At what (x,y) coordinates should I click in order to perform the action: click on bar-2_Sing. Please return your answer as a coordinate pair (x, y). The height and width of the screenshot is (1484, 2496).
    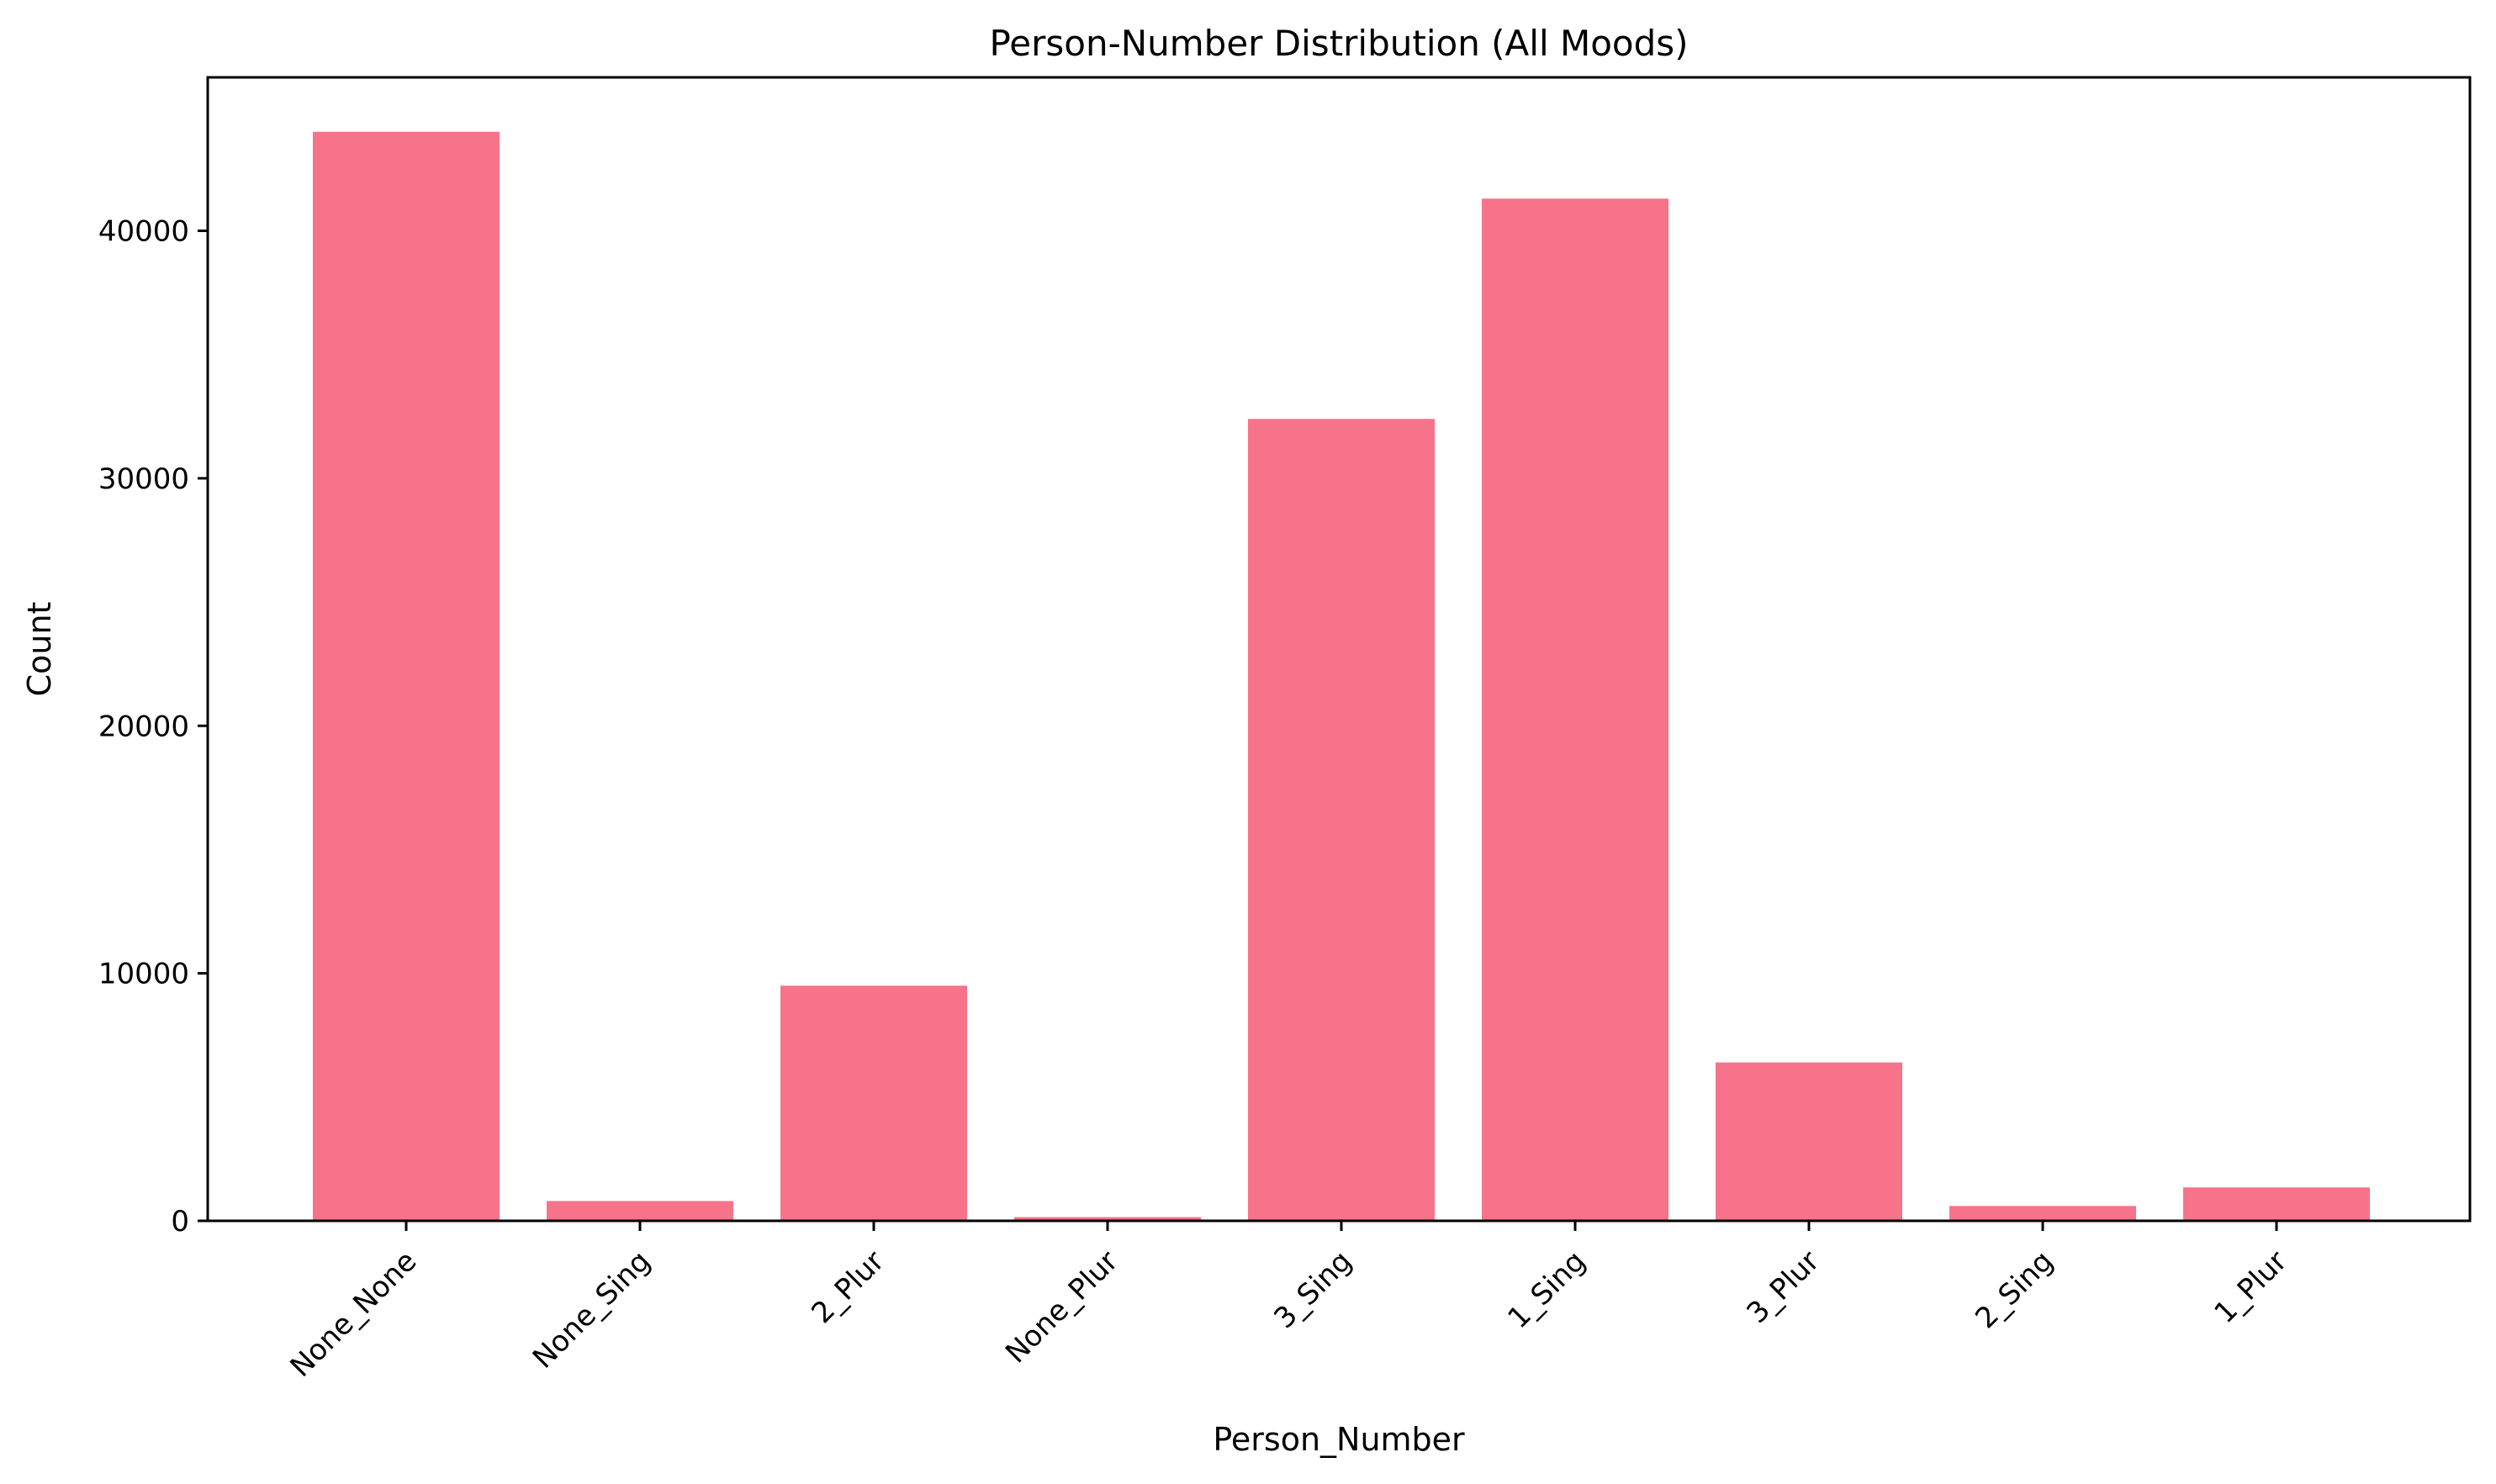
    Looking at the image, I should click on (2042, 1213).